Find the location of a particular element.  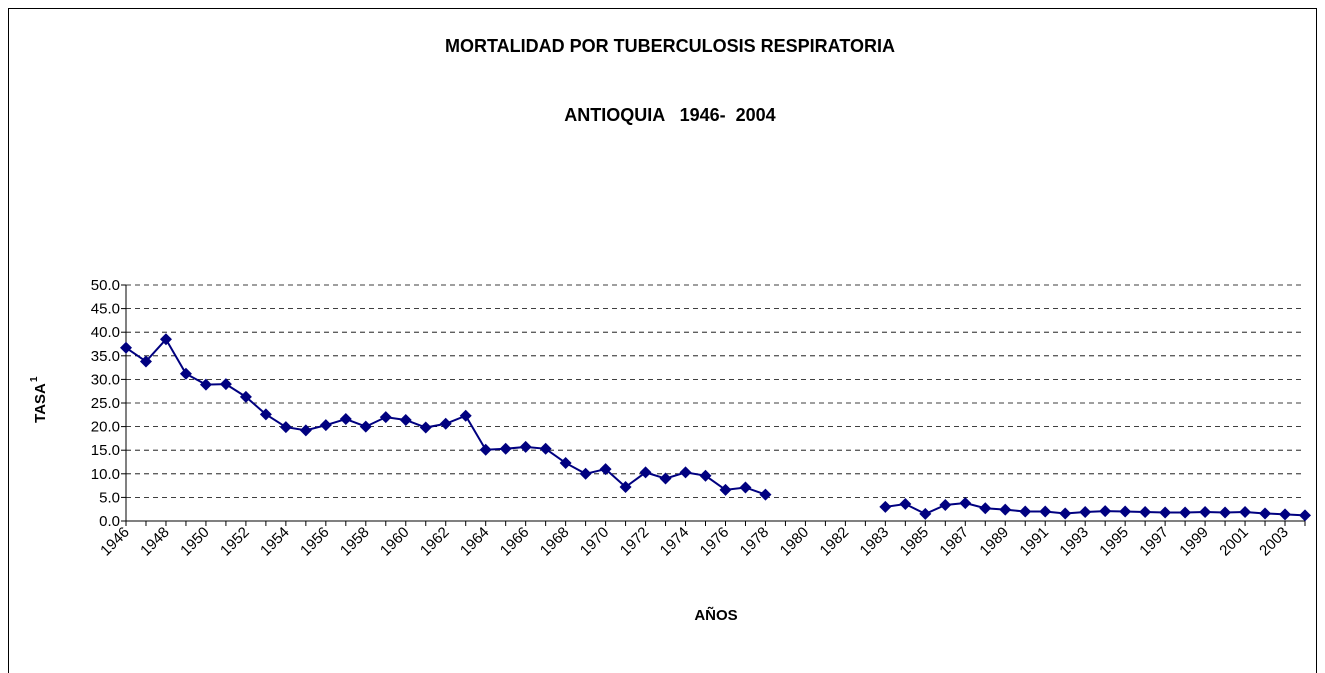

x-tick-label: 1966 is located at coordinates (515, 542).